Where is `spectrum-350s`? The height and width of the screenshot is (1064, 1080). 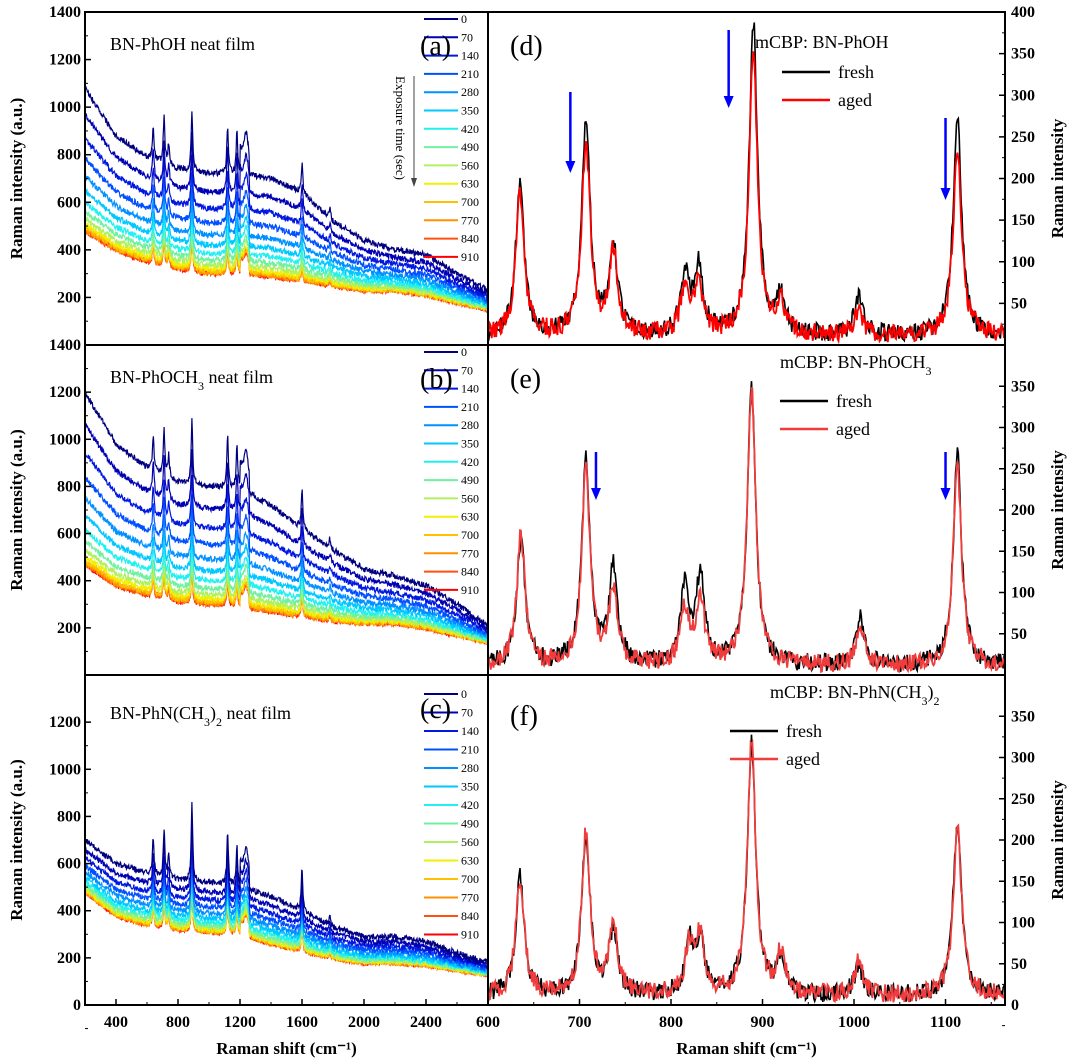
spectrum-350s is located at coordinates (286, 575).